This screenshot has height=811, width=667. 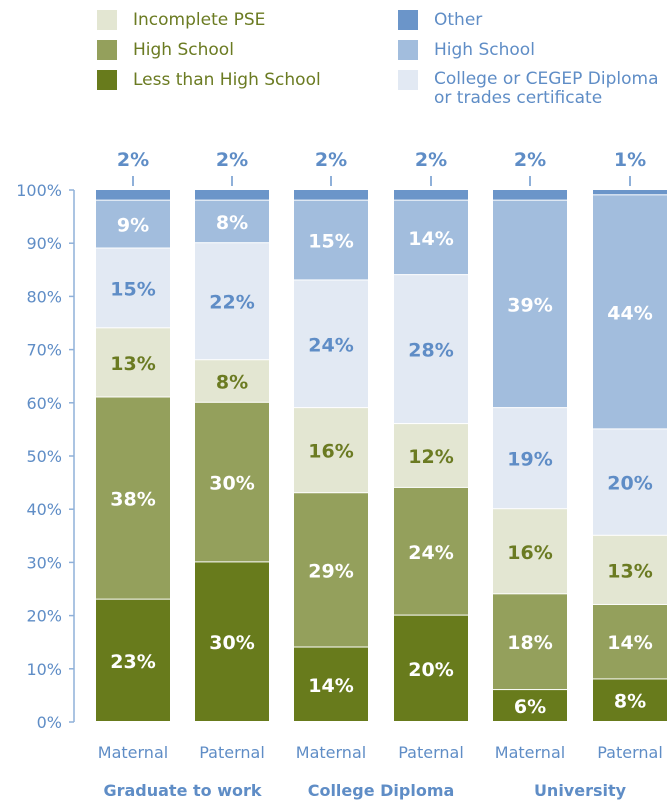 I want to click on data-label: 22%, so click(x=231, y=303).